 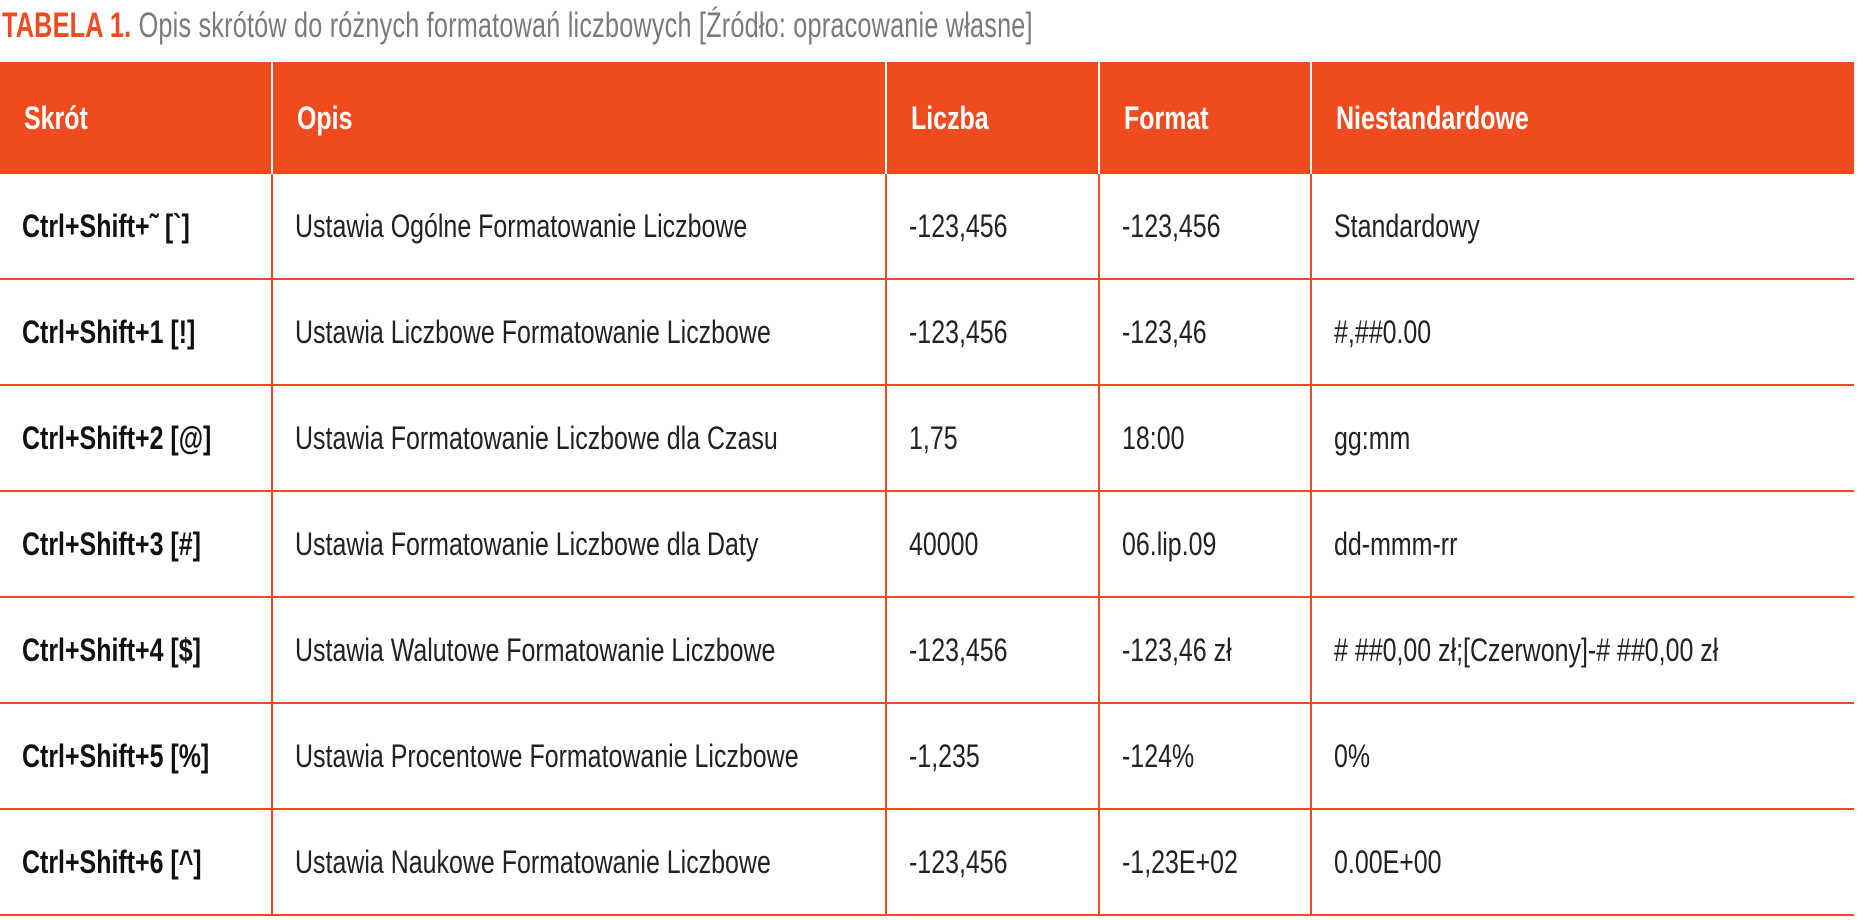 I want to click on cell-description: Ustawia Liczbowe Formatowanie Liczbowe, so click(x=579, y=332).